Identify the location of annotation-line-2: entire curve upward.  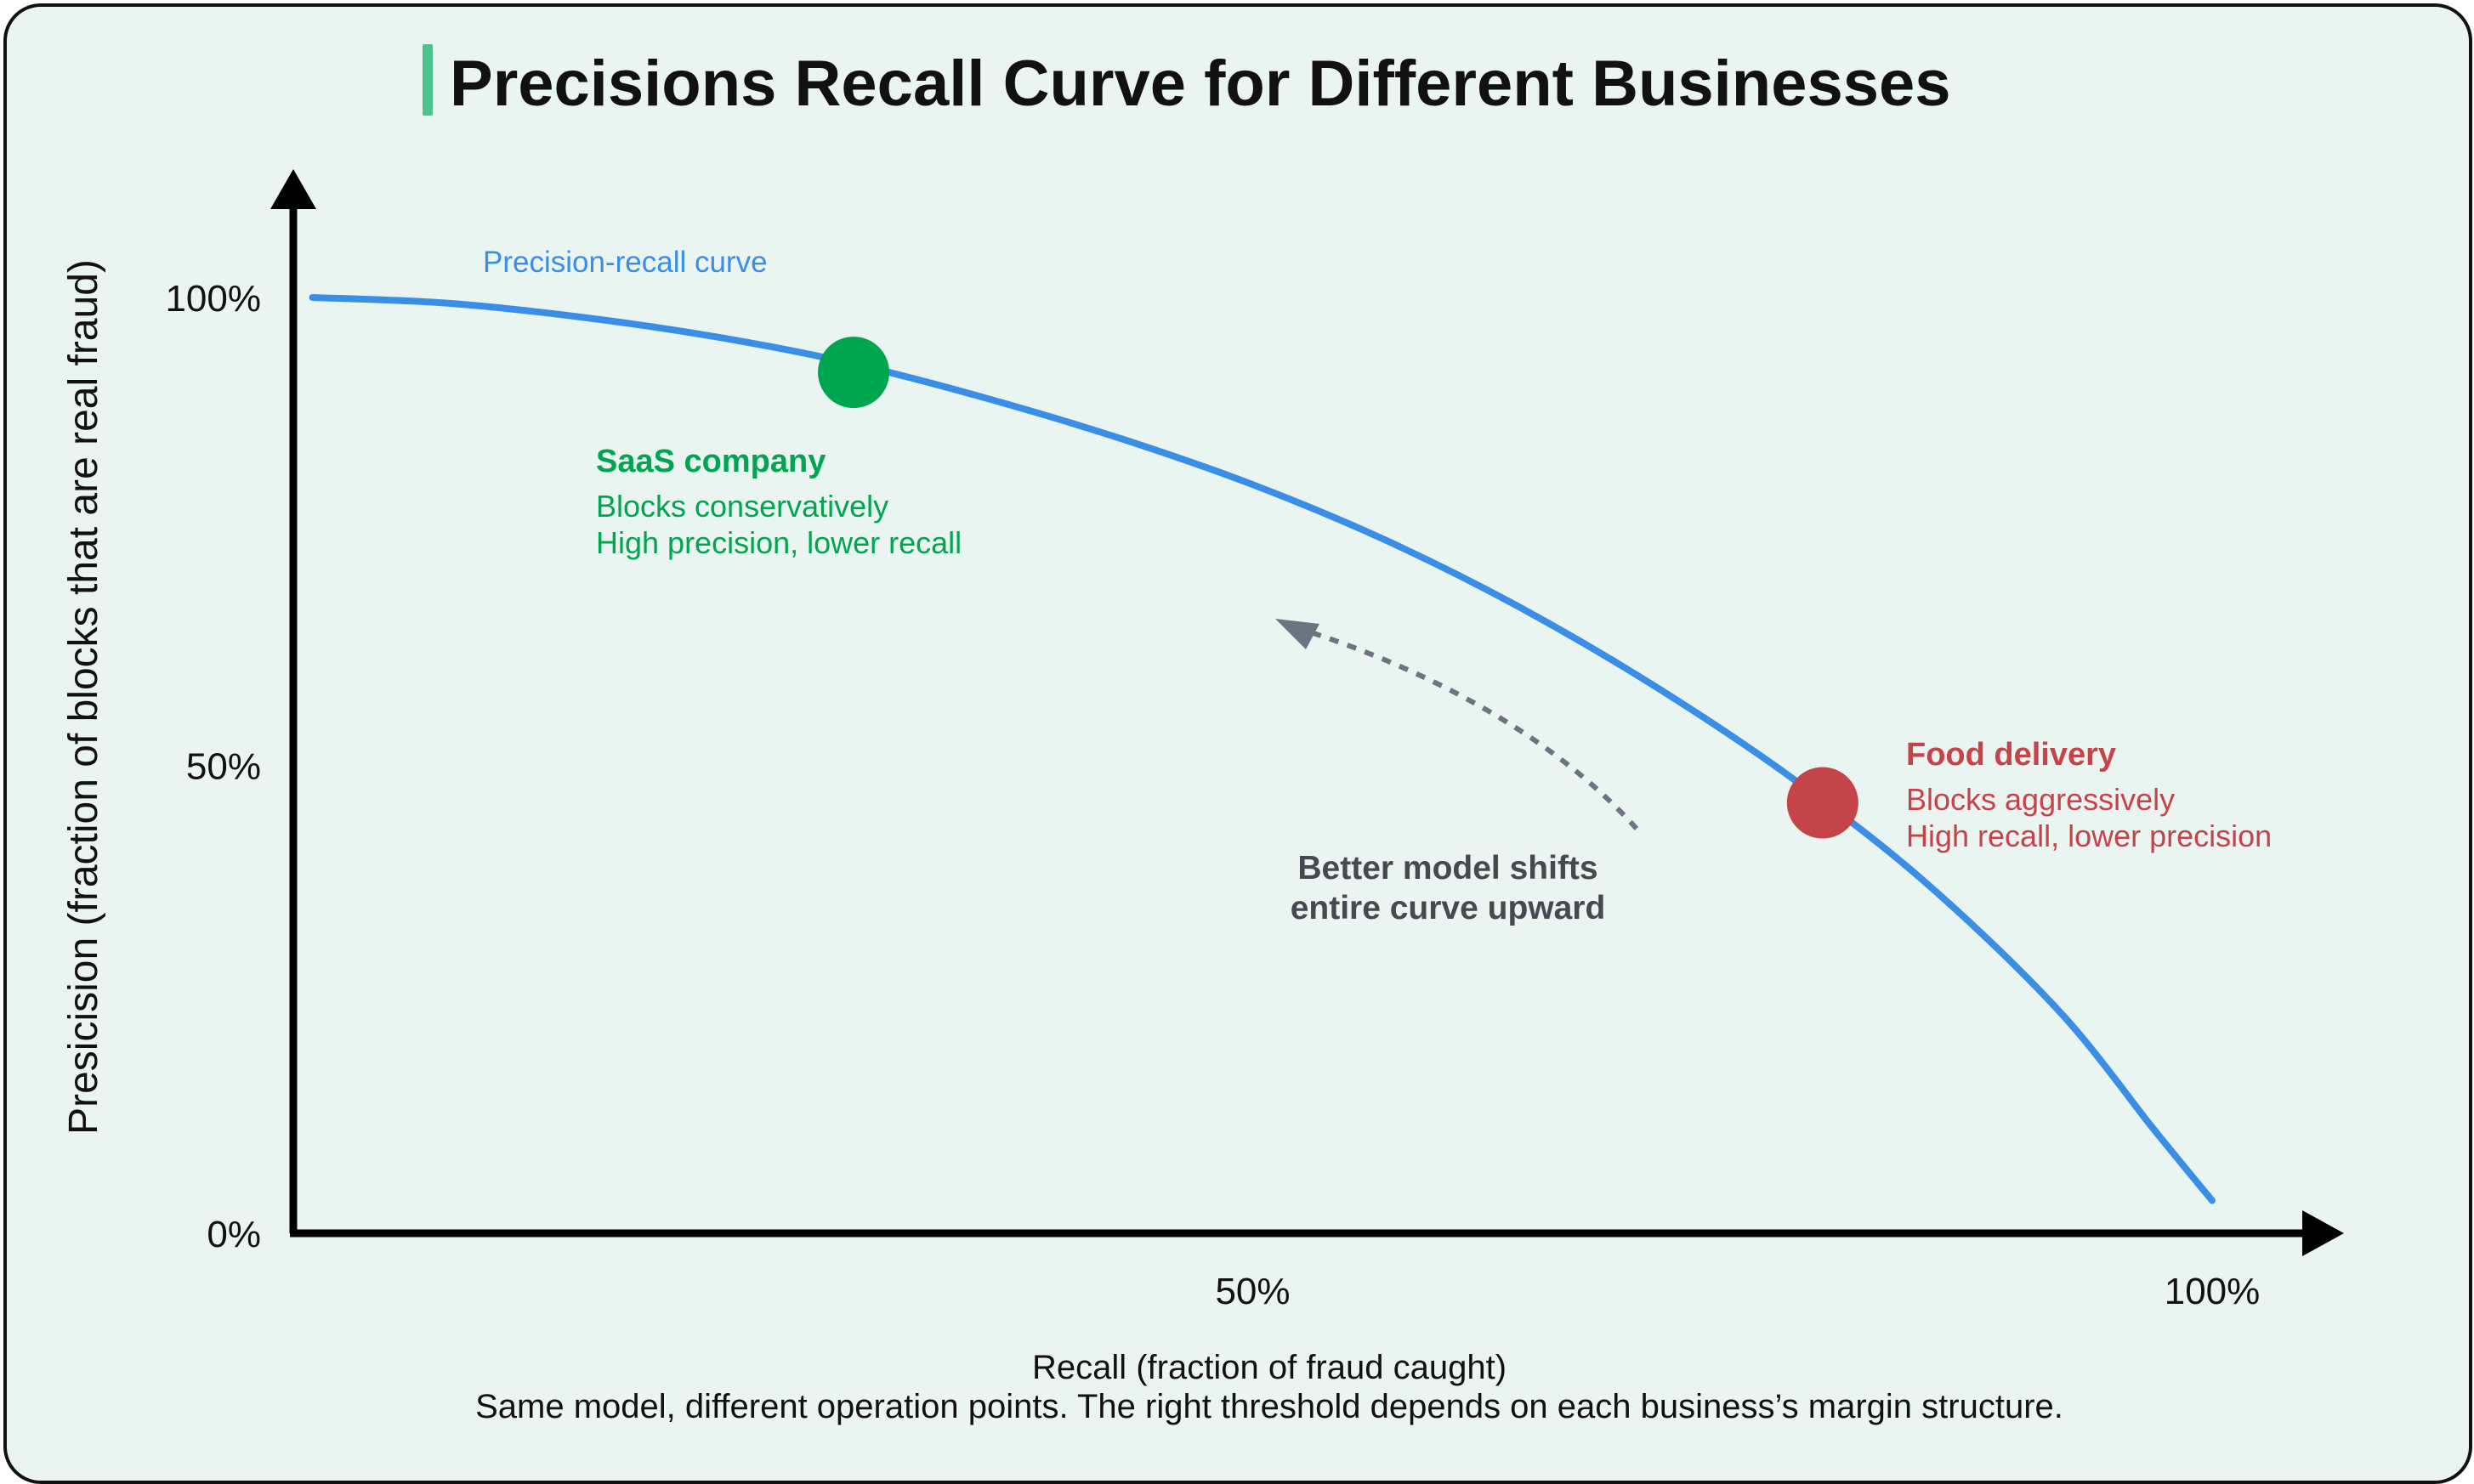
(1448, 908).